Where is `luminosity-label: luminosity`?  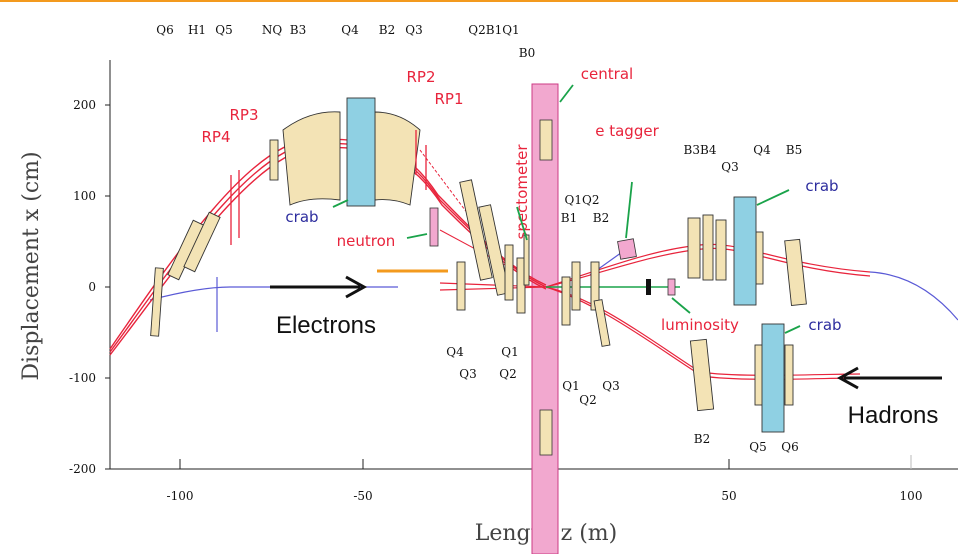
luminosity-label: luminosity is located at coordinates (700, 325).